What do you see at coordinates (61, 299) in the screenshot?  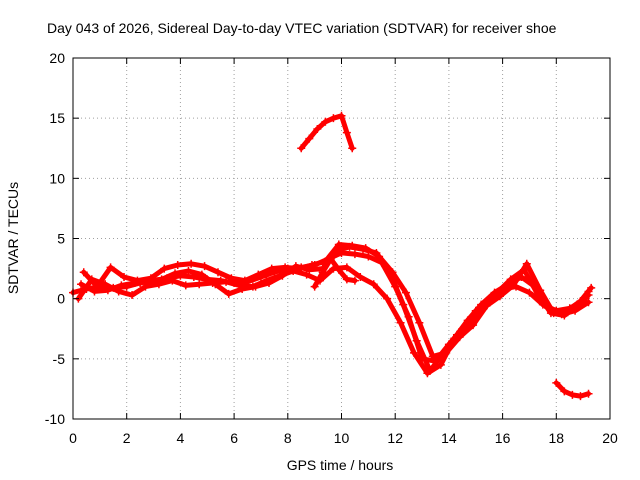 I see `y-tick-label: 0` at bounding box center [61, 299].